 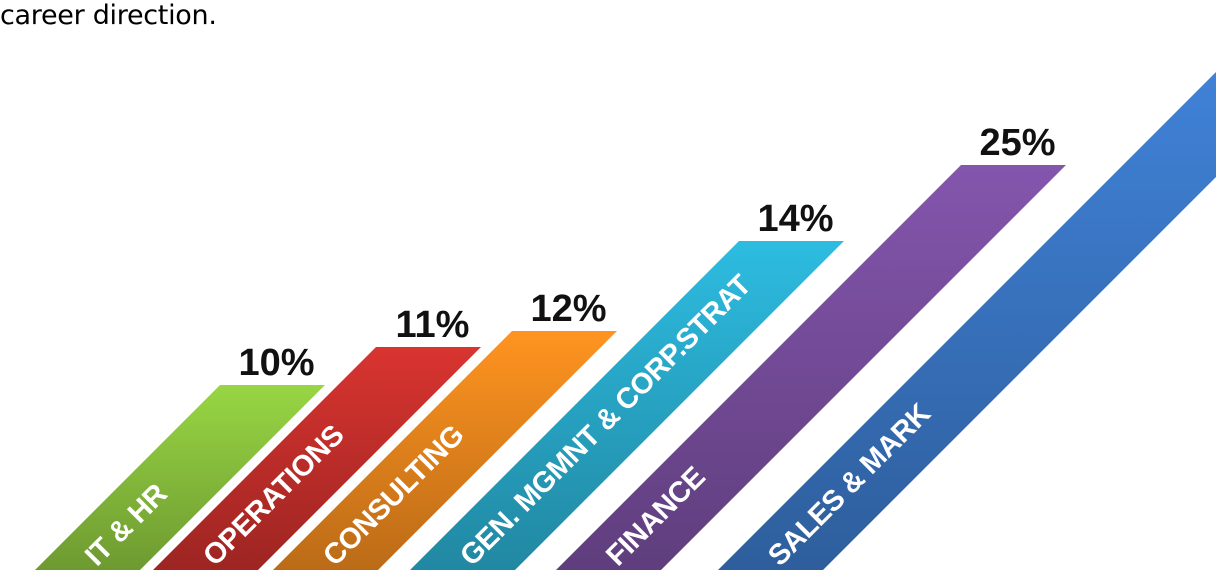 What do you see at coordinates (568, 309) in the screenshot?
I see `value-label: 12%` at bounding box center [568, 309].